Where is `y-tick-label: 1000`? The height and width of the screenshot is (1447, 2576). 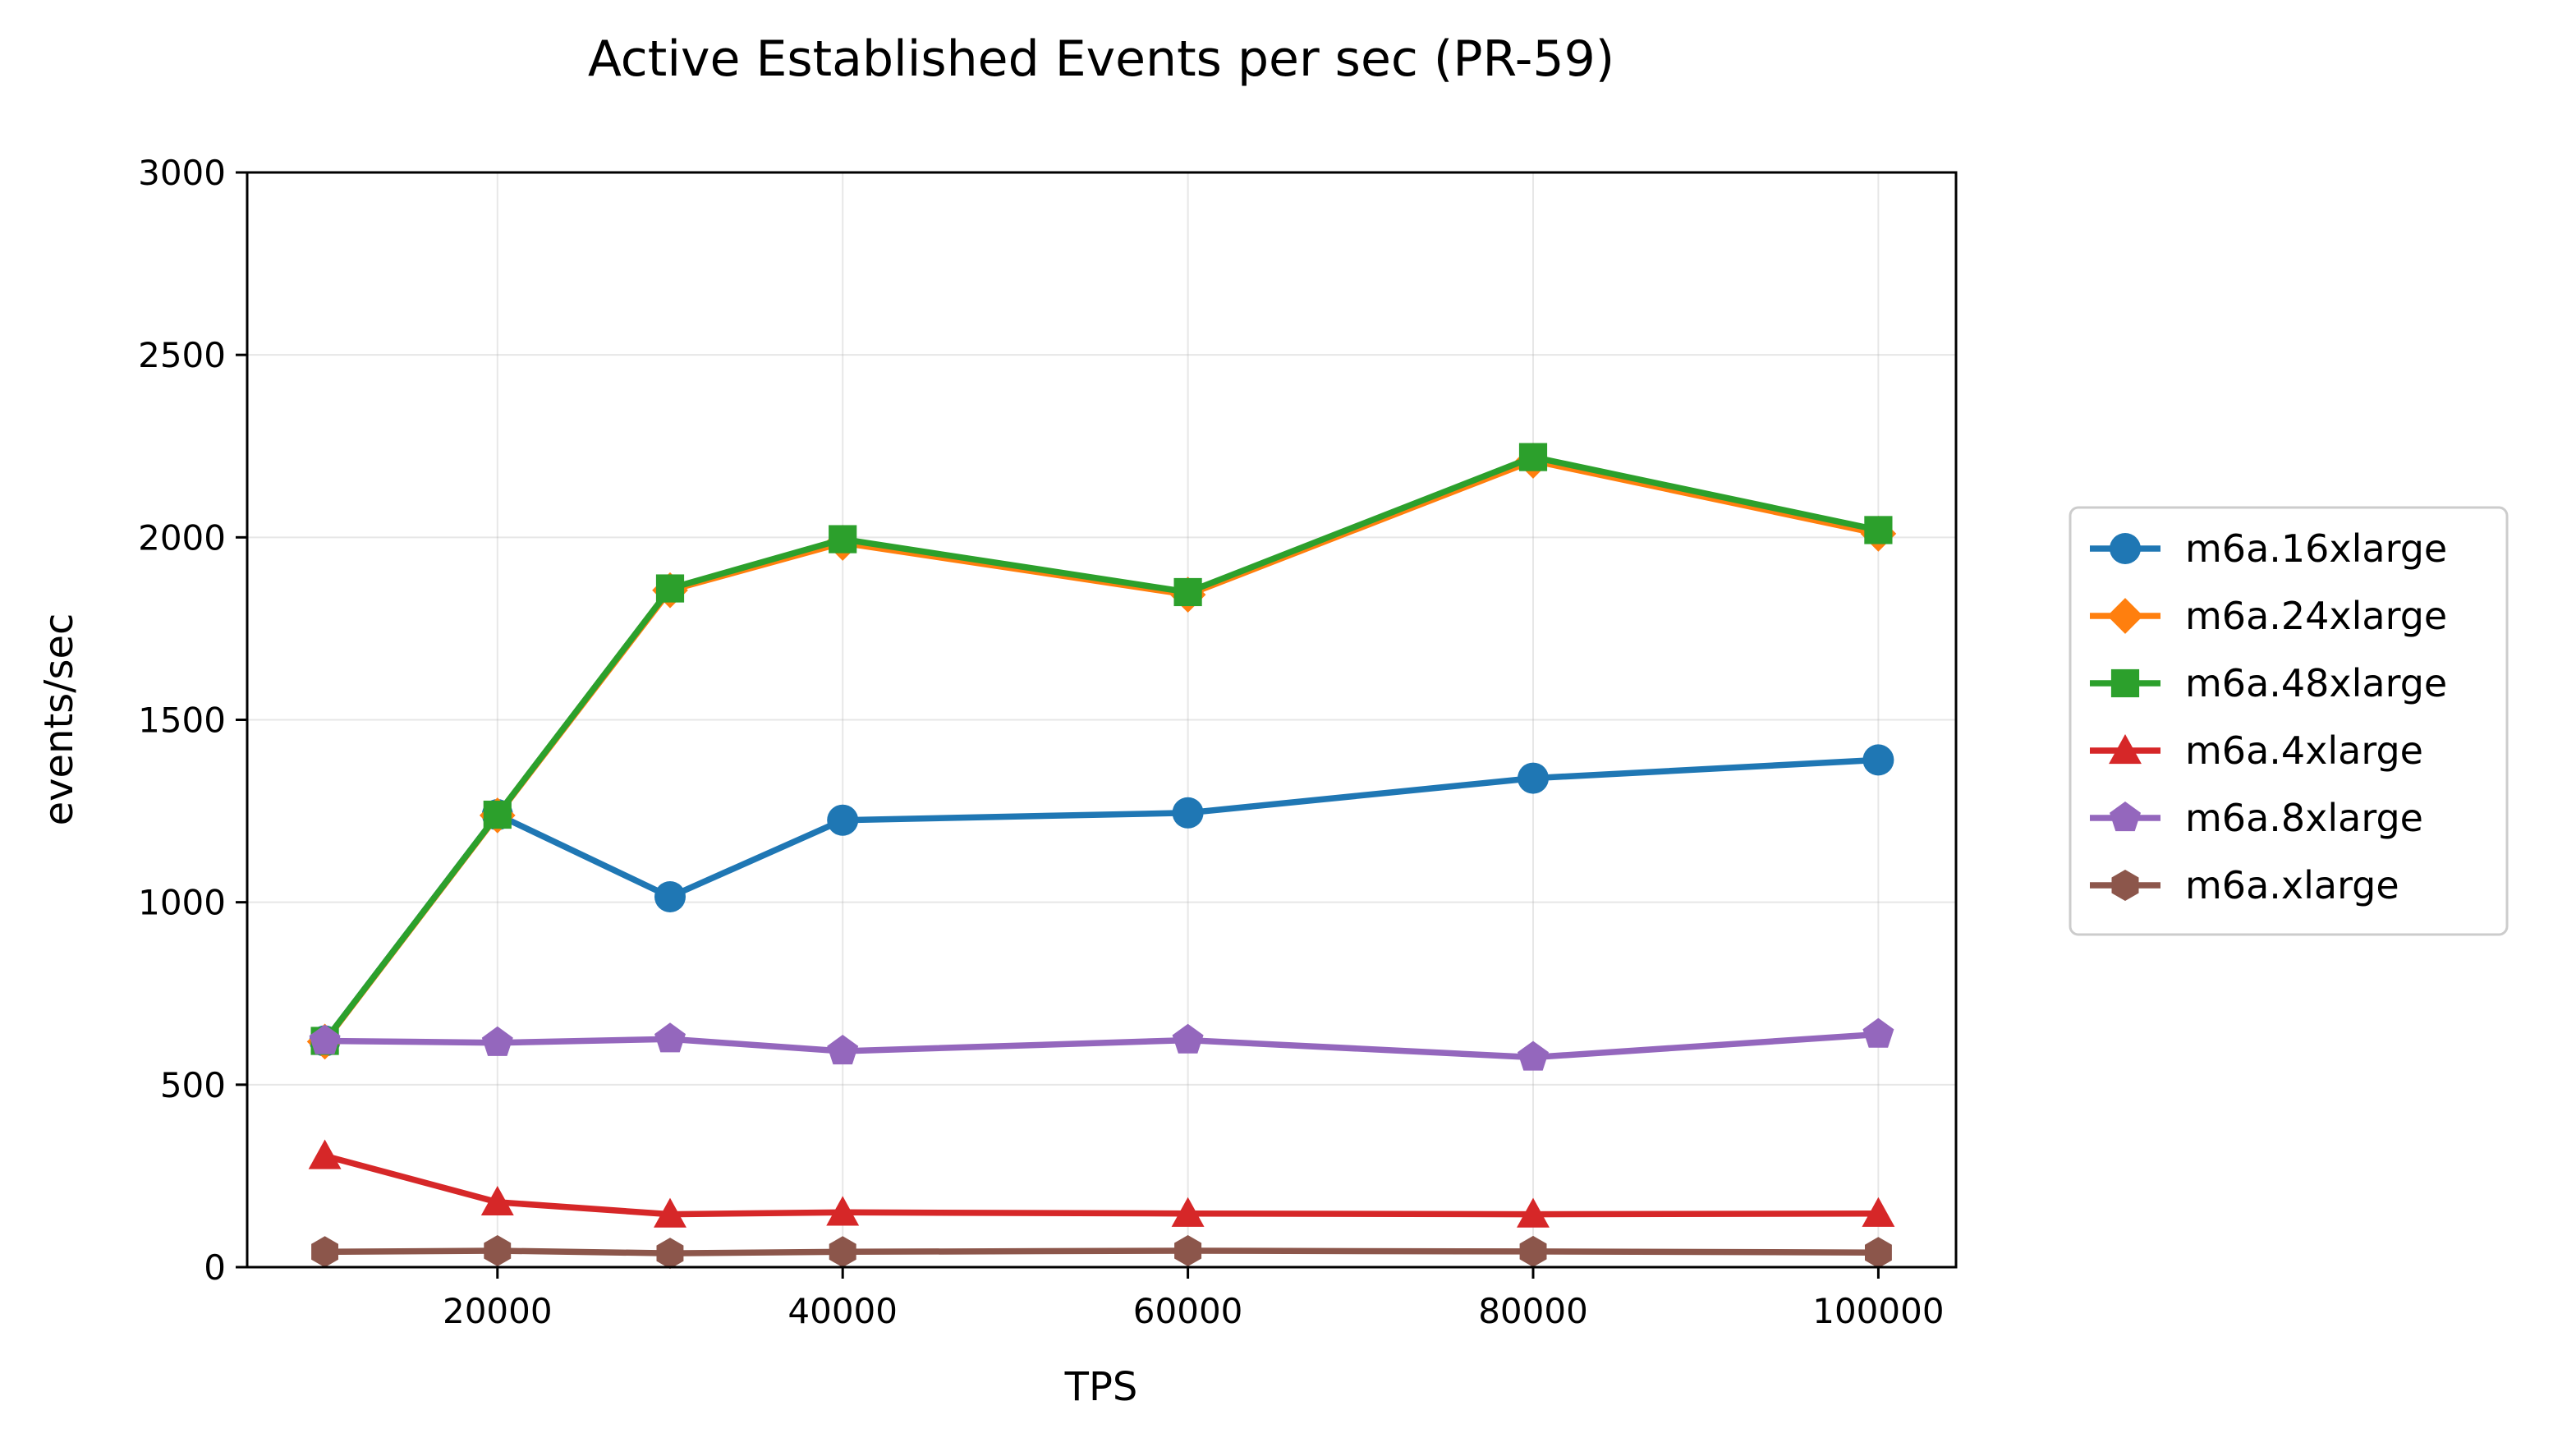 y-tick-label: 1000 is located at coordinates (182, 903).